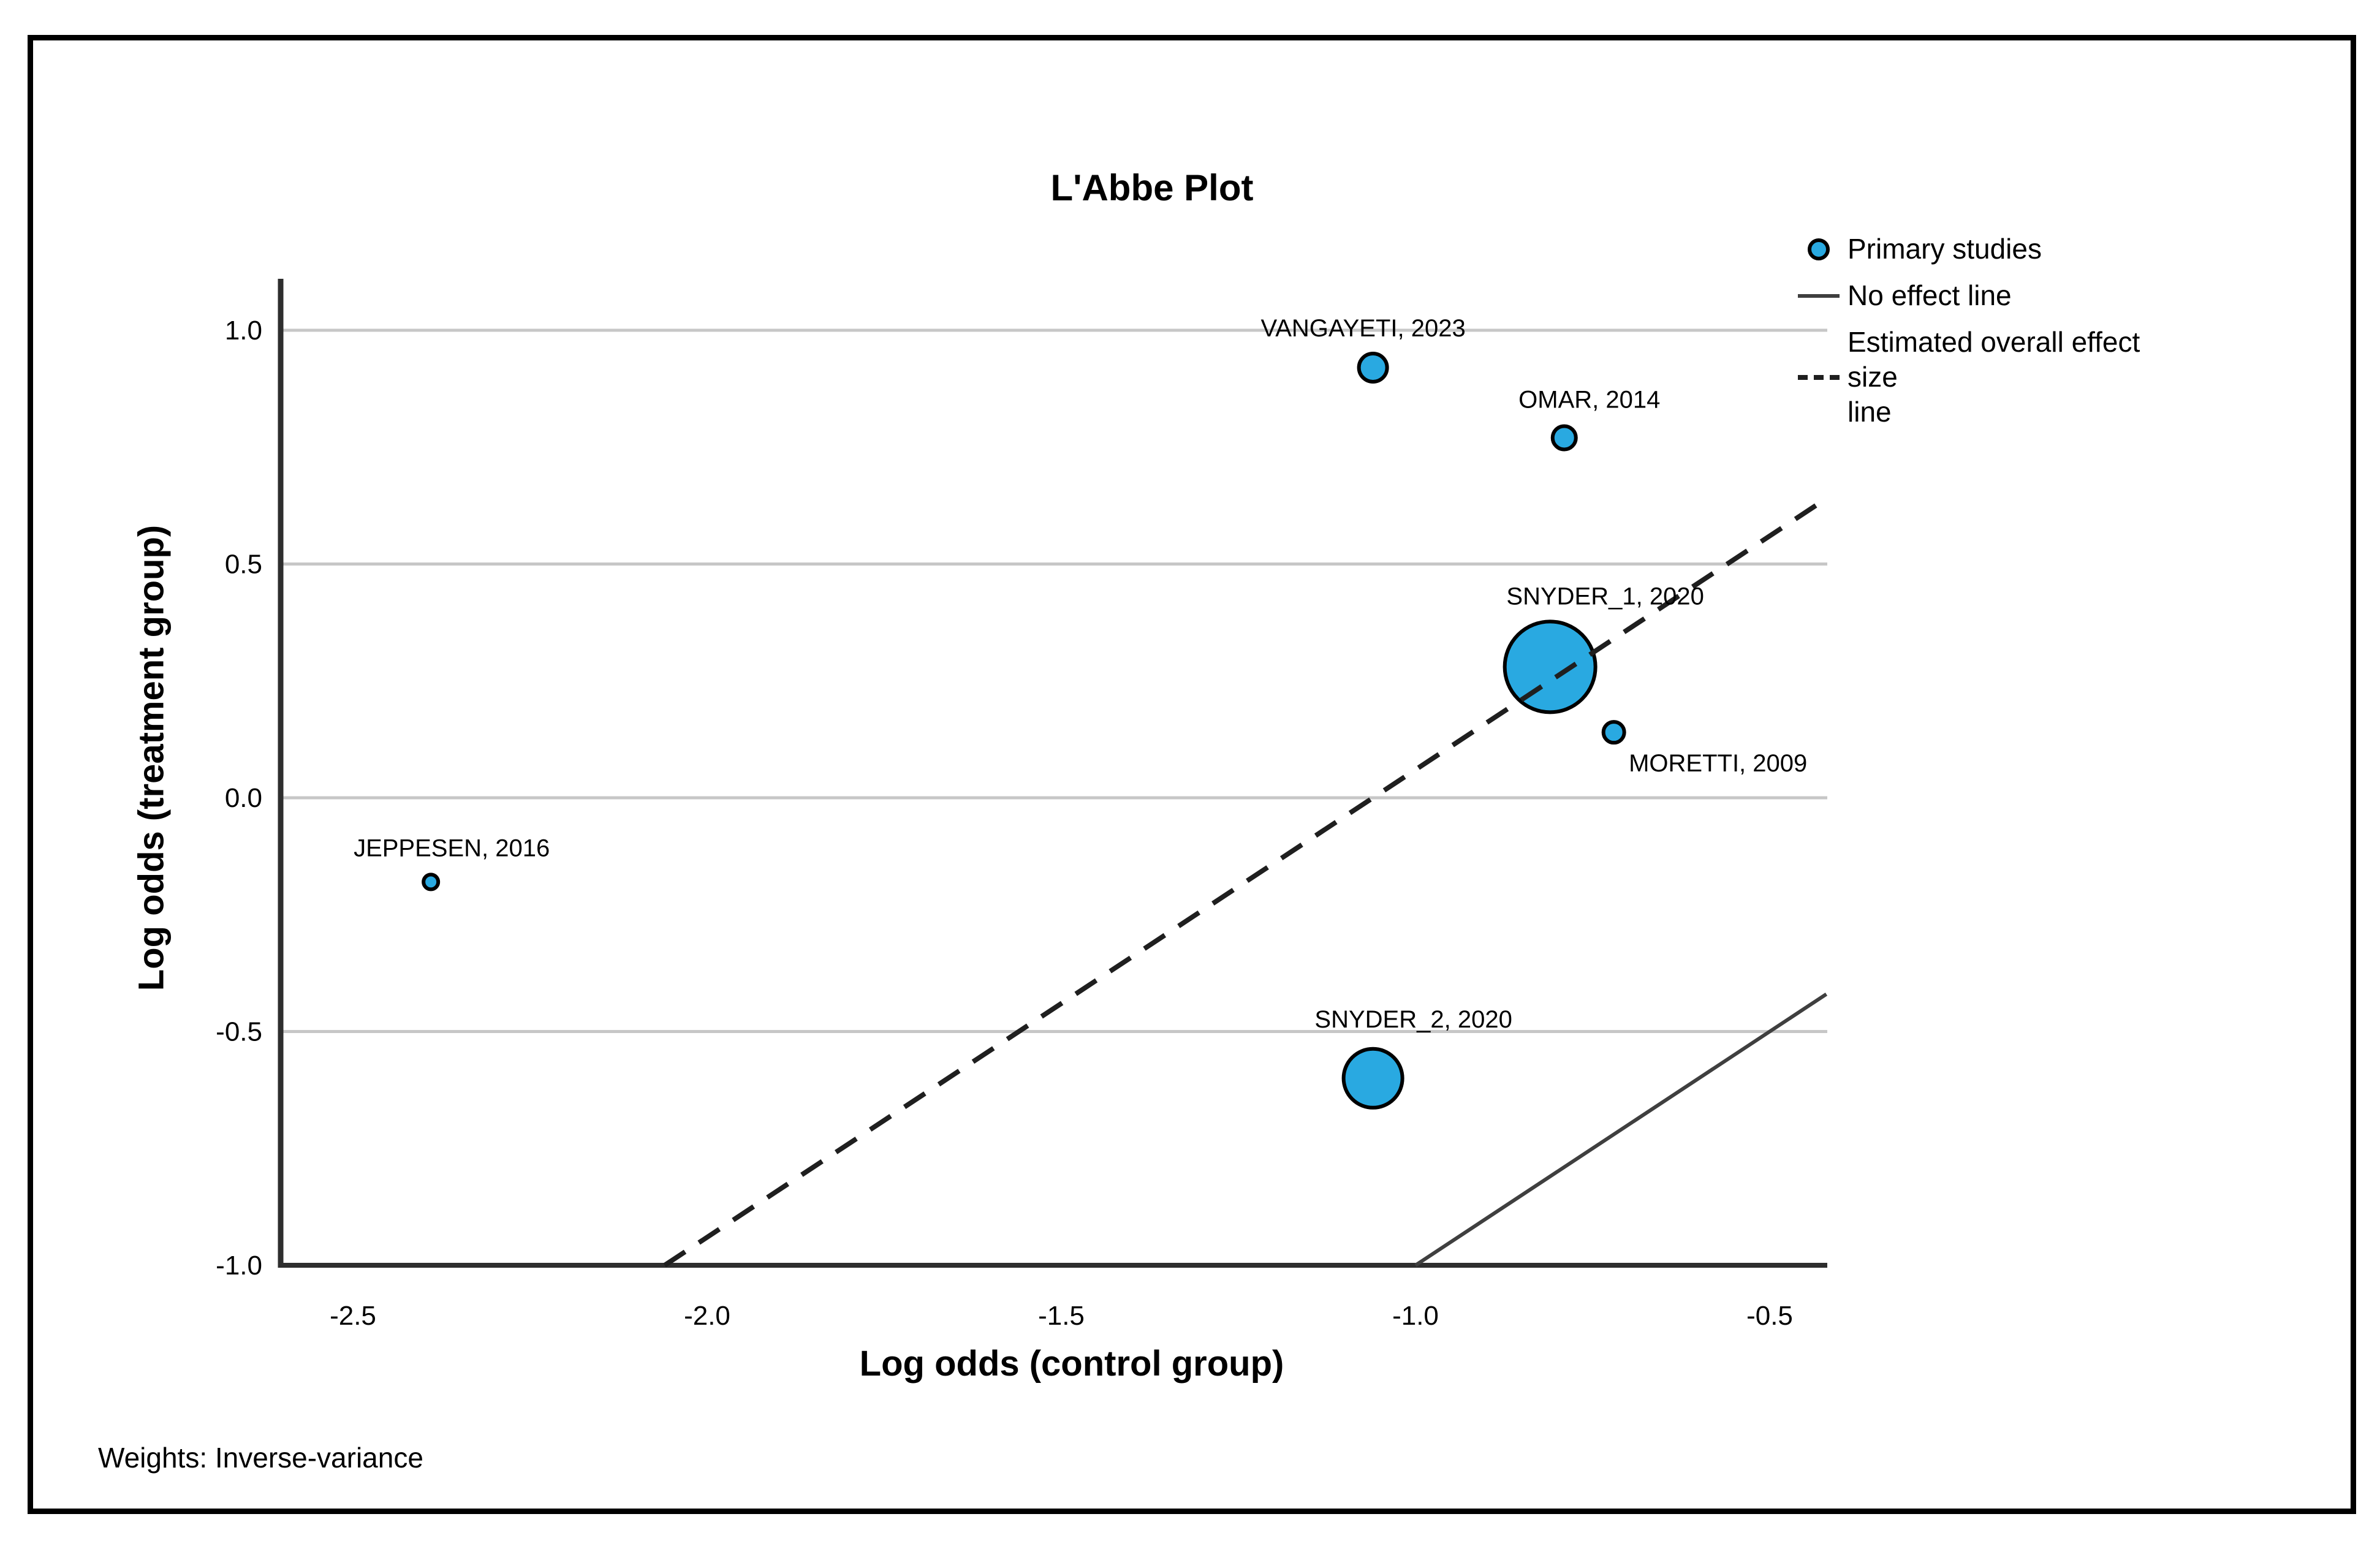 This screenshot has height=1541, width=2380. Describe the element at coordinates (243, 331) in the screenshot. I see `y-tick-label: 1.0` at that location.